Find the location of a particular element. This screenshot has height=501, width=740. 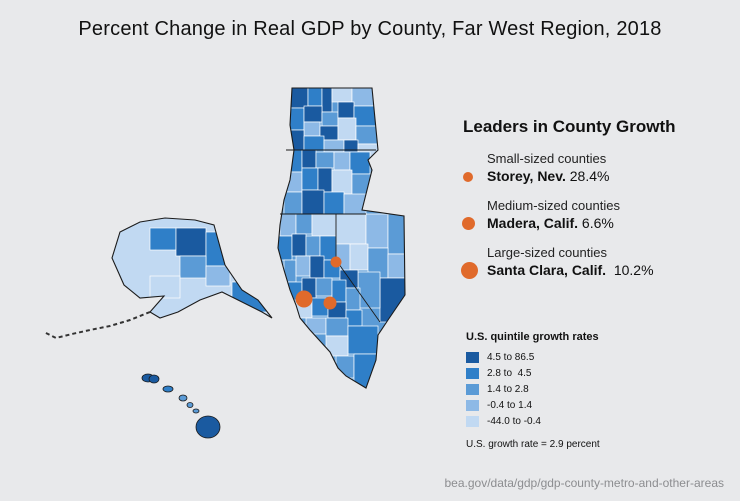

legend-label: -0.4 to 1.4 is located at coordinates (510, 405).